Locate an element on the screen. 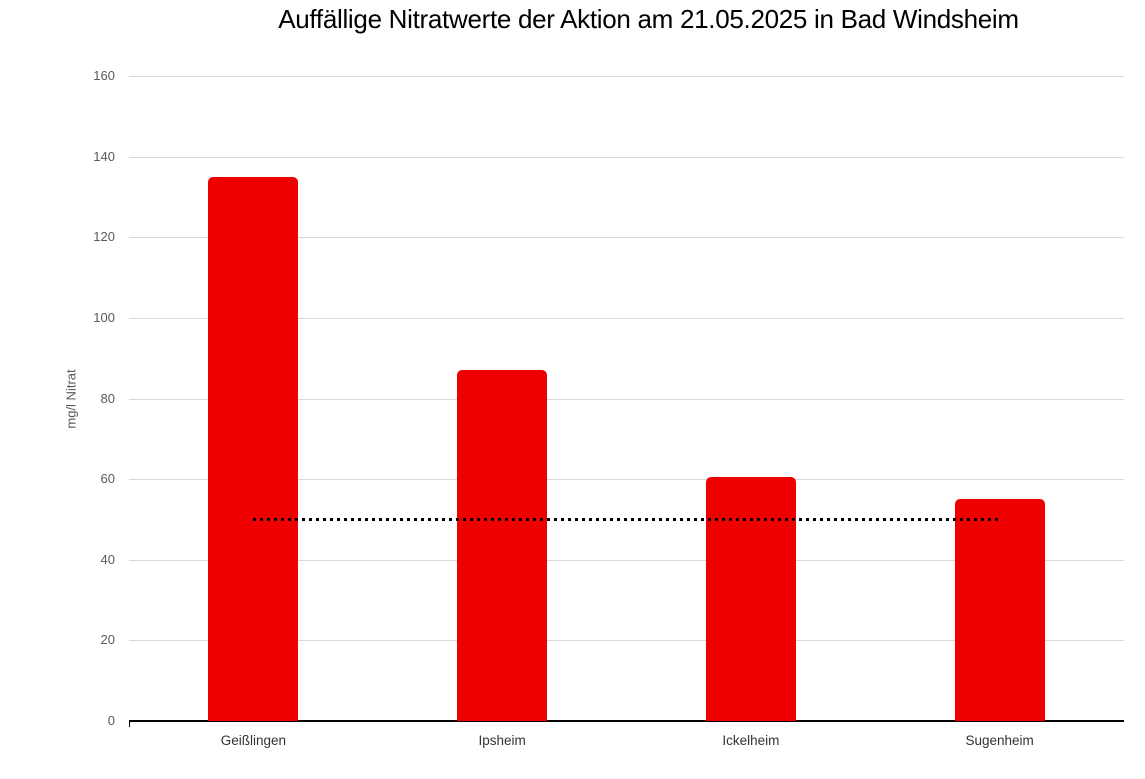 The width and height of the screenshot is (1145, 779). x-category-label: Sugenheim is located at coordinates (999, 740).